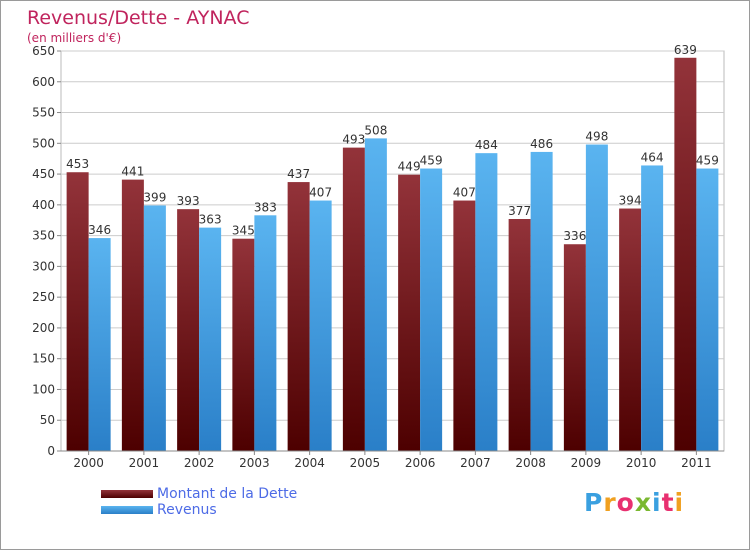 This screenshot has width=750, height=550. I want to click on data-label: 508, so click(375, 130).